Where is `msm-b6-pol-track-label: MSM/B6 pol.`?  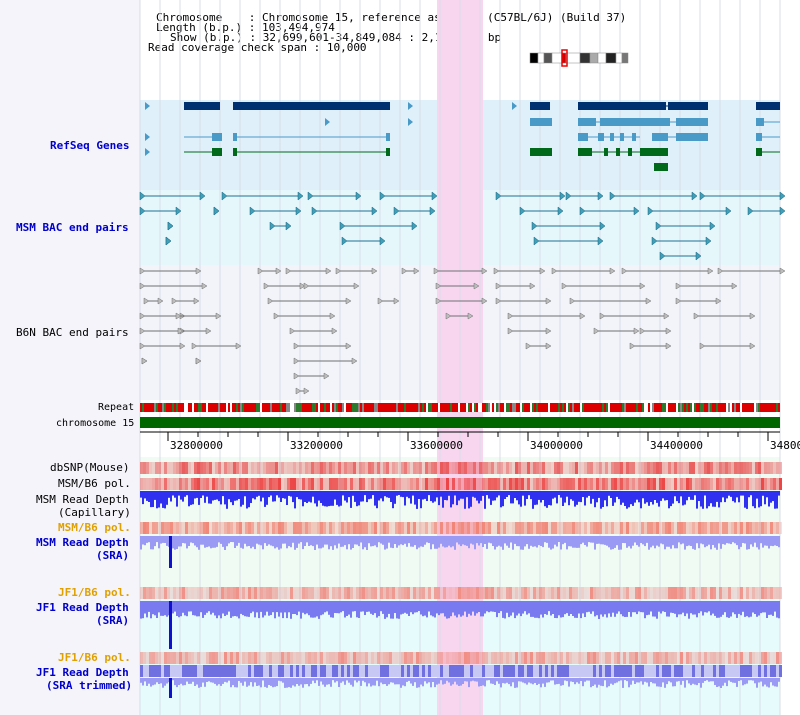 msm-b6-pol-track-label: MSM/B6 pol. is located at coordinates (94, 483).